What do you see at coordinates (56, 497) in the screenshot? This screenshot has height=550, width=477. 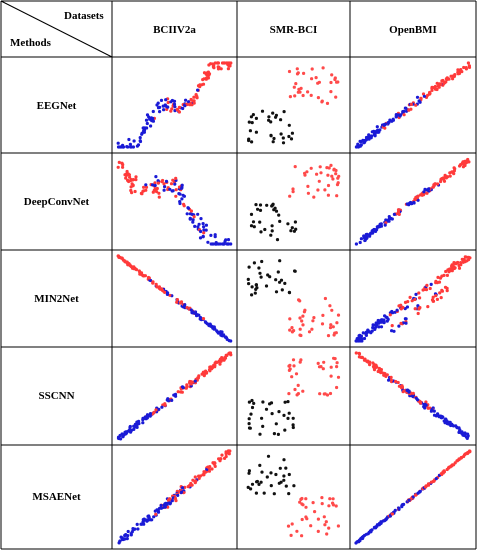 I see `row-label-msaenet: MSAENet` at bounding box center [56, 497].